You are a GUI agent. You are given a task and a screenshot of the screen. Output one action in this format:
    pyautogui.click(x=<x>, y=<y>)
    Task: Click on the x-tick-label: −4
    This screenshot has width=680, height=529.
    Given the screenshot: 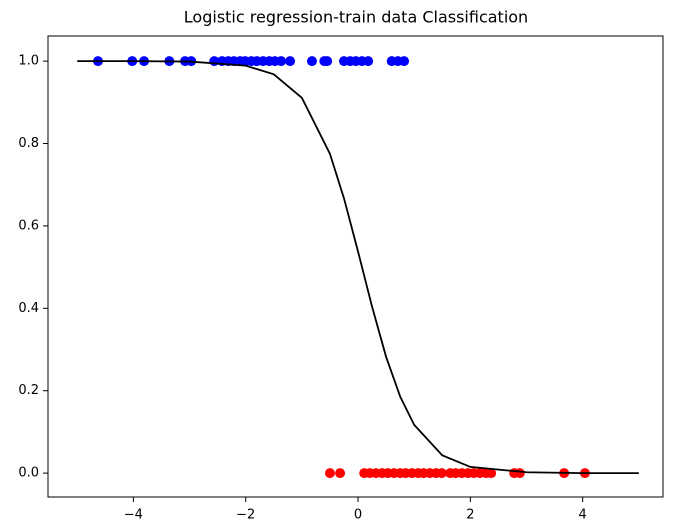 What is the action you would take?
    pyautogui.click(x=133, y=515)
    